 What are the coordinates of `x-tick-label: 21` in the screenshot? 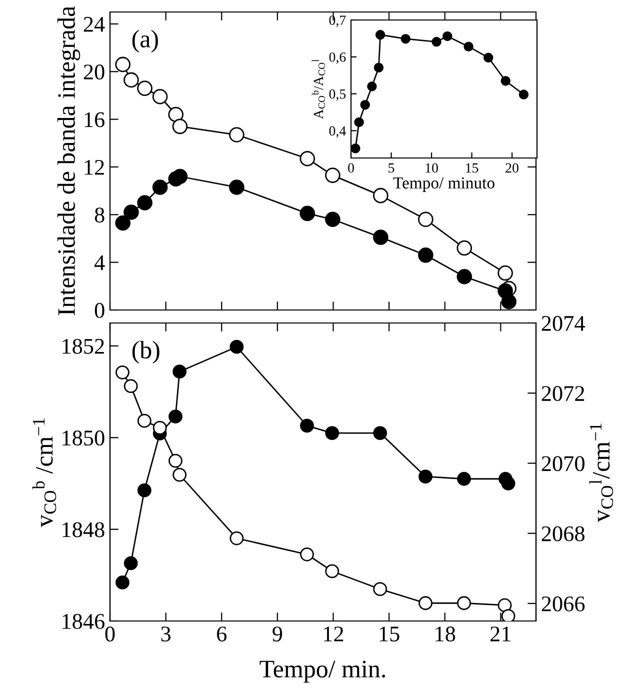 It's located at (500, 634).